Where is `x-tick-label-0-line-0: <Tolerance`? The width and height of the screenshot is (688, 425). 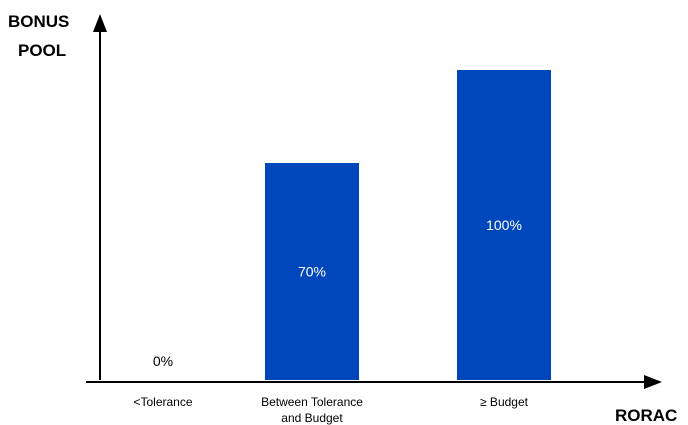 x-tick-label-0-line-0: <Tolerance is located at coordinates (162, 402).